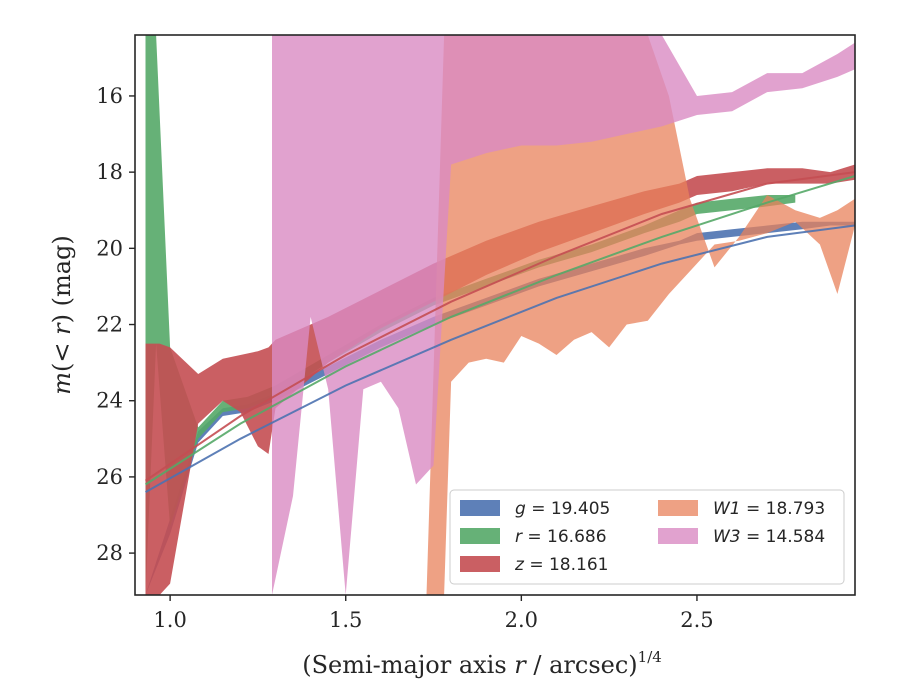 This screenshot has width=900, height=700. Describe the element at coordinates (650, 657) in the screenshot. I see `x-label-sup: 1/4` at that location.